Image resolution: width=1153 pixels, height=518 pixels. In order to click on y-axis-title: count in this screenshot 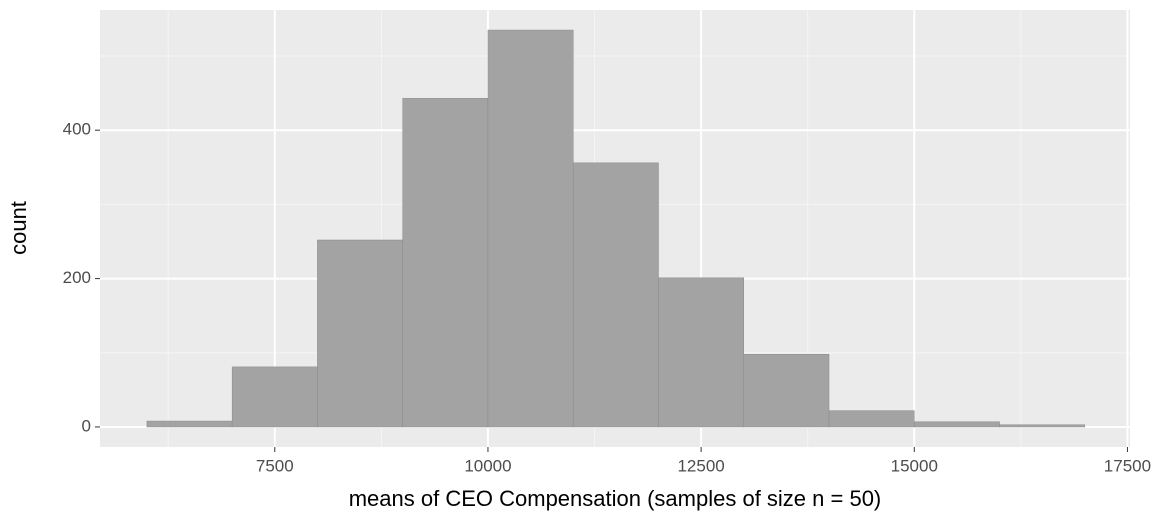, I will do `click(18, 228)`.